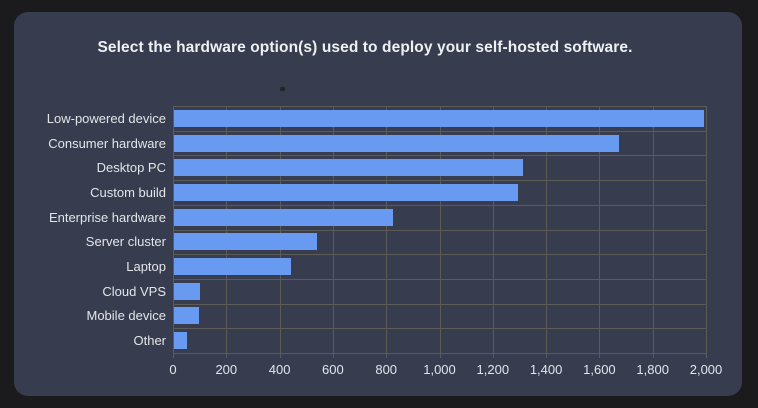 Image resolution: width=758 pixels, height=408 pixels. What do you see at coordinates (439, 118) in the screenshot?
I see `bar-low-powered-device` at bounding box center [439, 118].